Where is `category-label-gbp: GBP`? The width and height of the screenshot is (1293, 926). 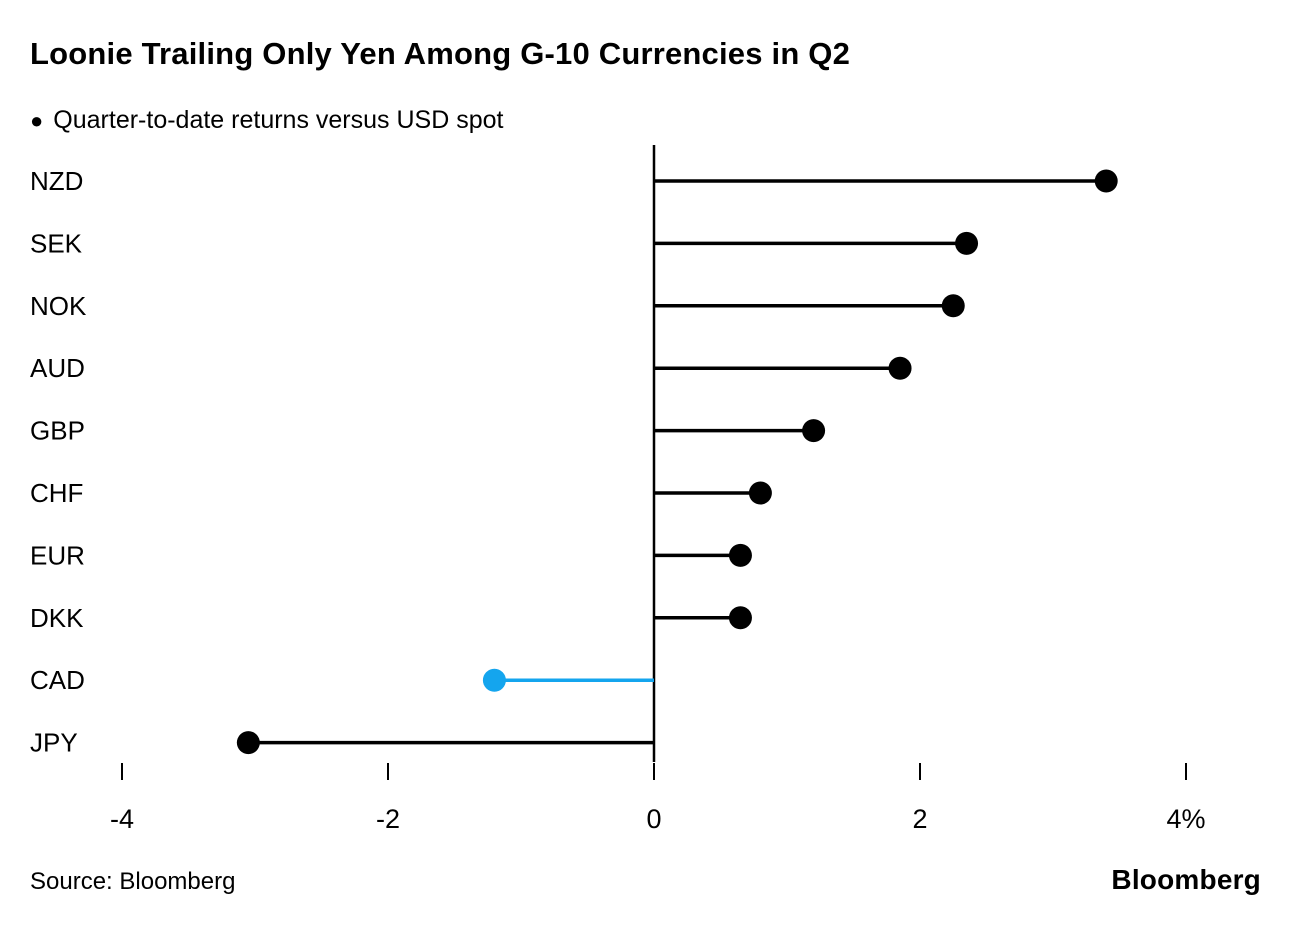
category-label-gbp: GBP is located at coordinates (57, 431).